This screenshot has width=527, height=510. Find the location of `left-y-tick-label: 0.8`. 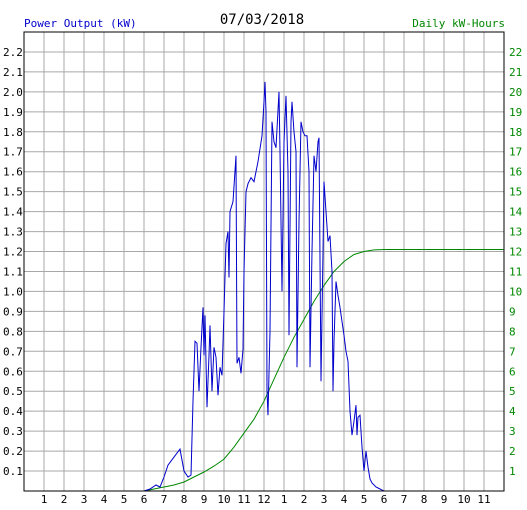

left-y-tick-label: 0.8 is located at coordinates (13, 331).